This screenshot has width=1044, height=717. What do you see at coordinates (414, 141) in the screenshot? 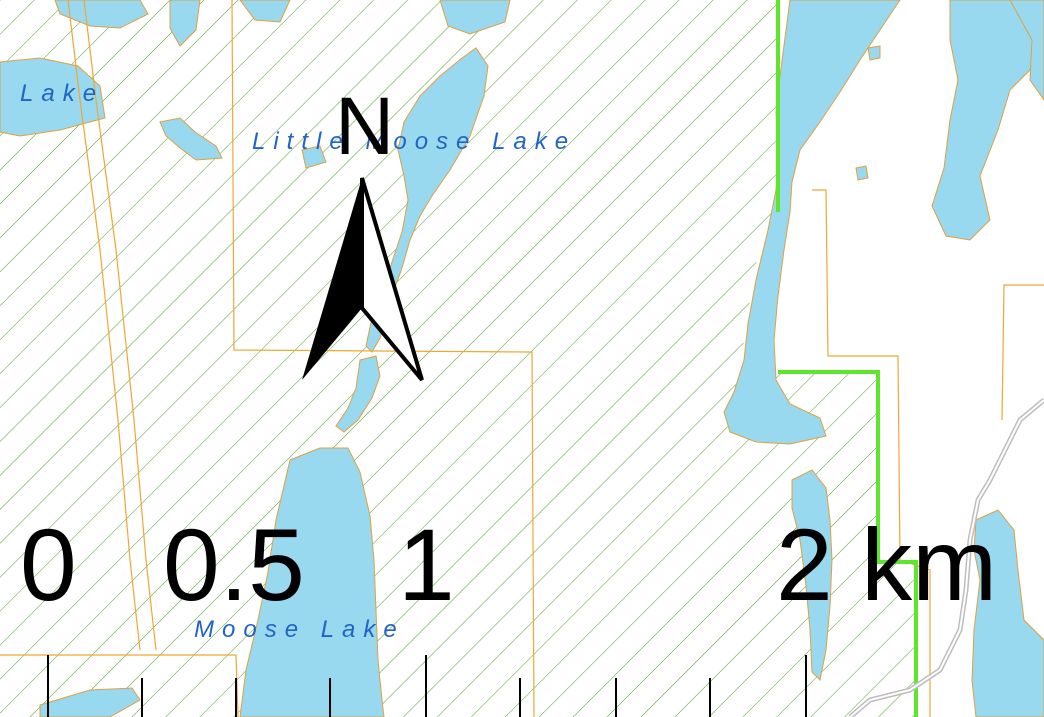
I see `lake-label-little-moose-lake: Little Moose Lake` at bounding box center [414, 141].